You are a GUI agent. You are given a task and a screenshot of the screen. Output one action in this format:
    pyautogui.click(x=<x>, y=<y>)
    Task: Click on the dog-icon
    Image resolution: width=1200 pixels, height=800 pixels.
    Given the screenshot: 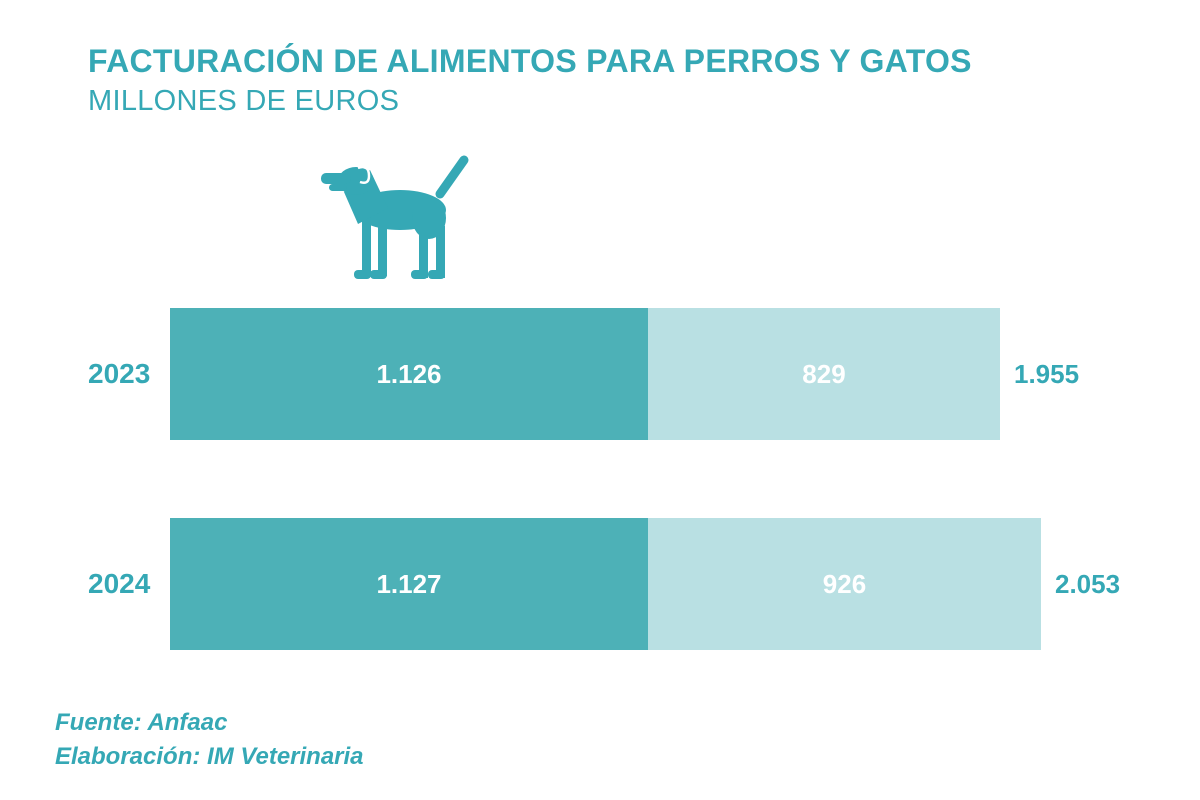 What is the action you would take?
    pyautogui.click(x=396, y=222)
    